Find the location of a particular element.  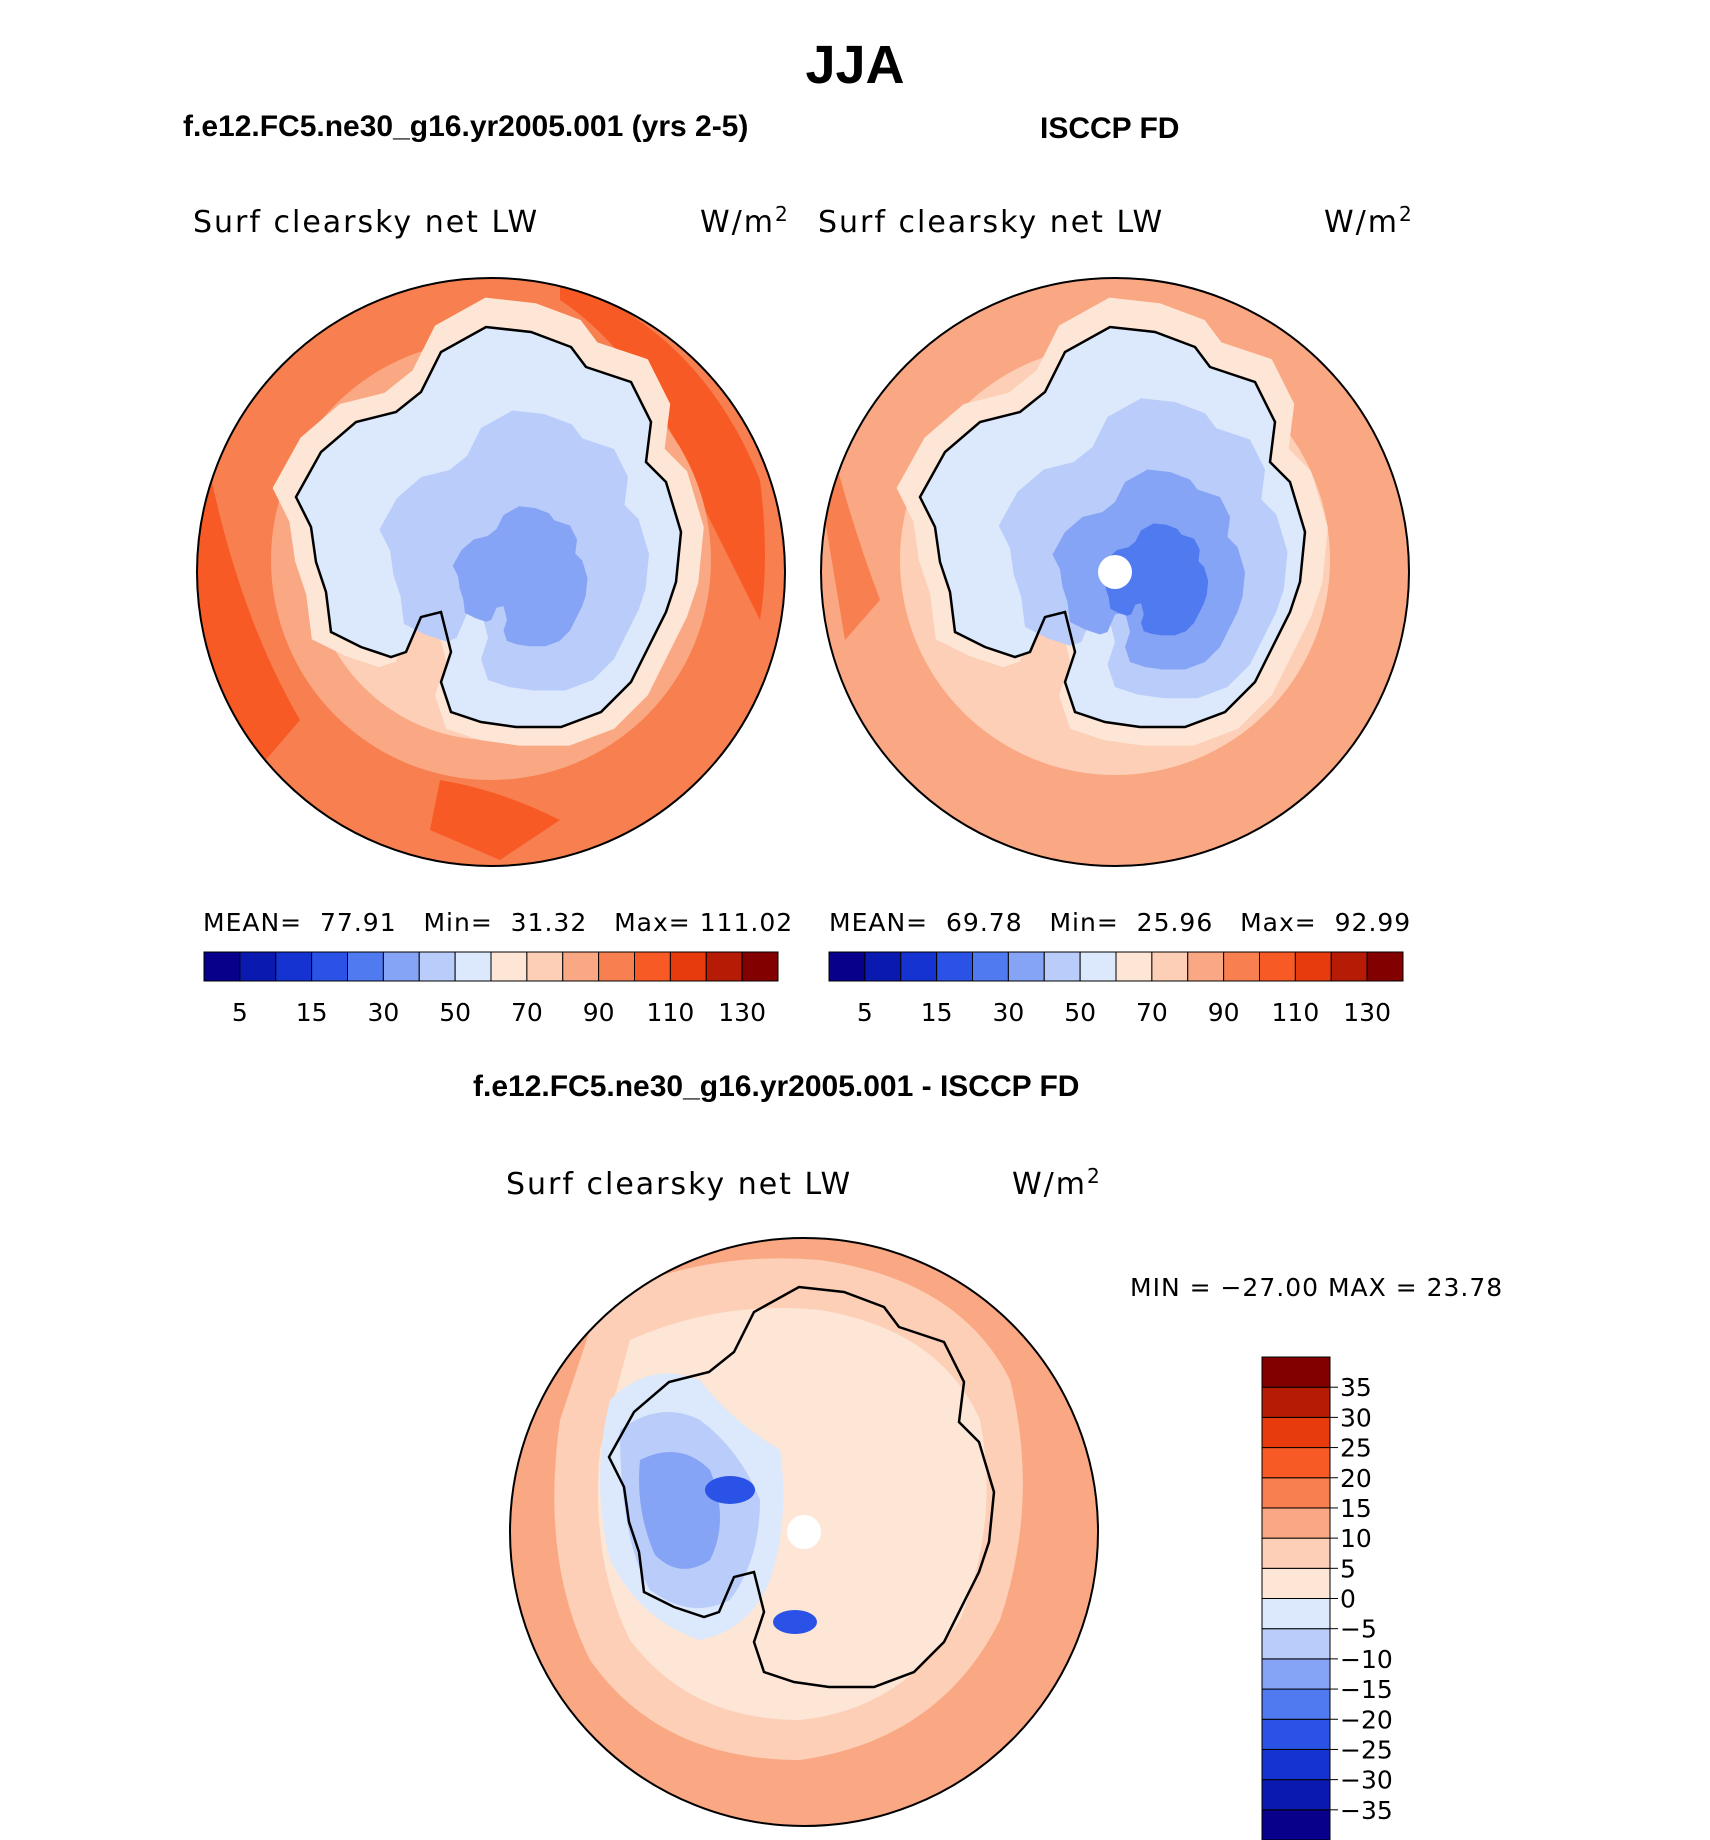

colorbar-tick-label: −10 is located at coordinates (1366, 1659).